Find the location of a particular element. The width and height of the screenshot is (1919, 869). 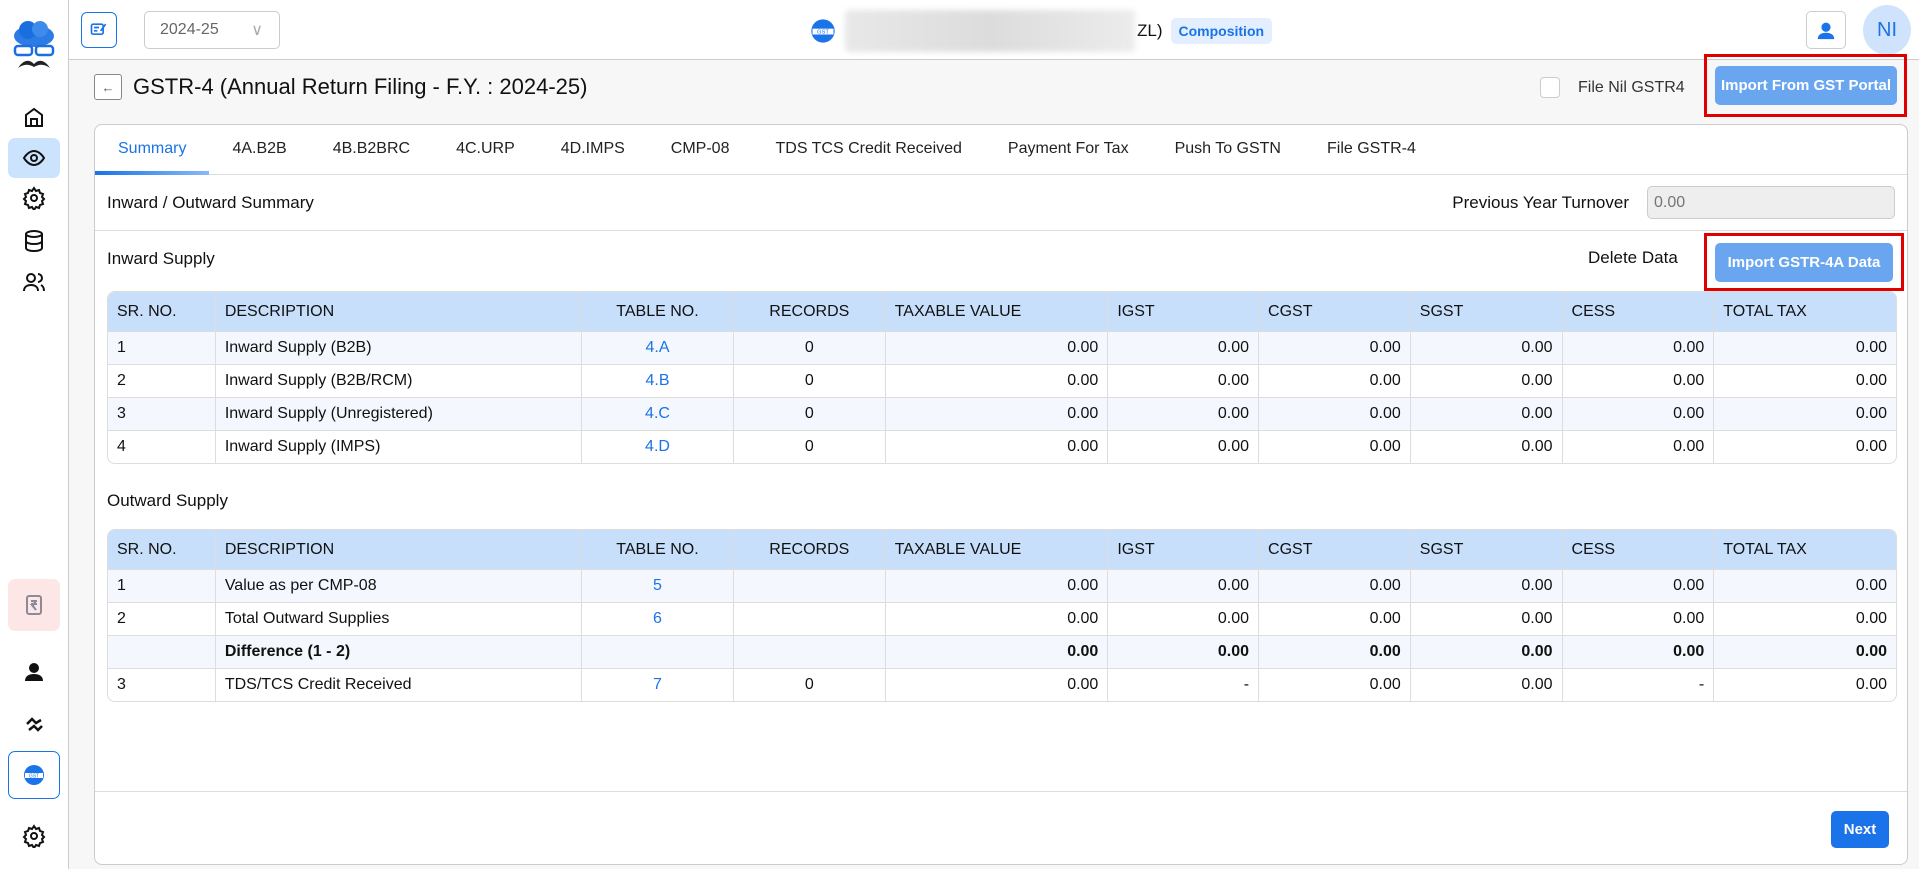

tab-tds-tcs: TDS TCS Credit Received is located at coordinates (868, 148).